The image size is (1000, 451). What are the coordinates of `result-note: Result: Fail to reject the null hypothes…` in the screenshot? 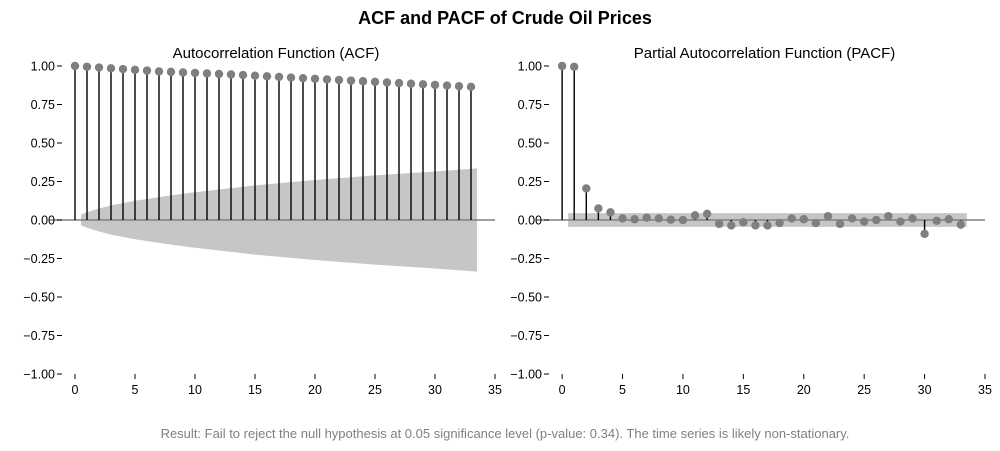 It's located at (505, 433).